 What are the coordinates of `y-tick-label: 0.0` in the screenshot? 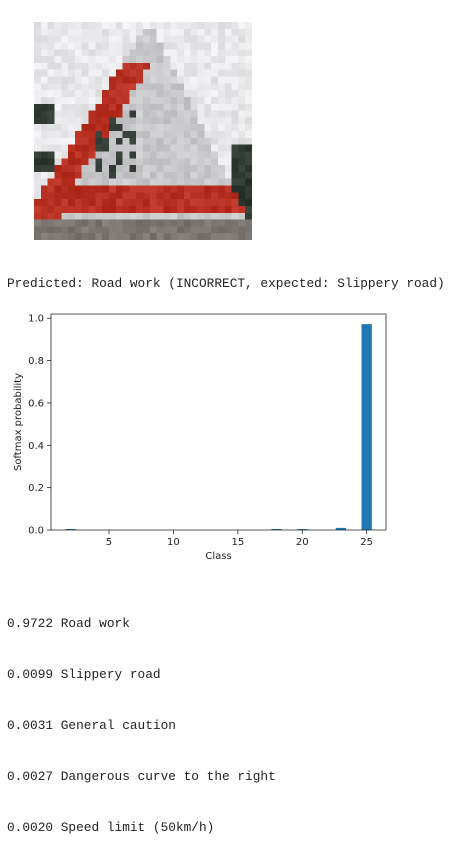 It's located at (36, 531).